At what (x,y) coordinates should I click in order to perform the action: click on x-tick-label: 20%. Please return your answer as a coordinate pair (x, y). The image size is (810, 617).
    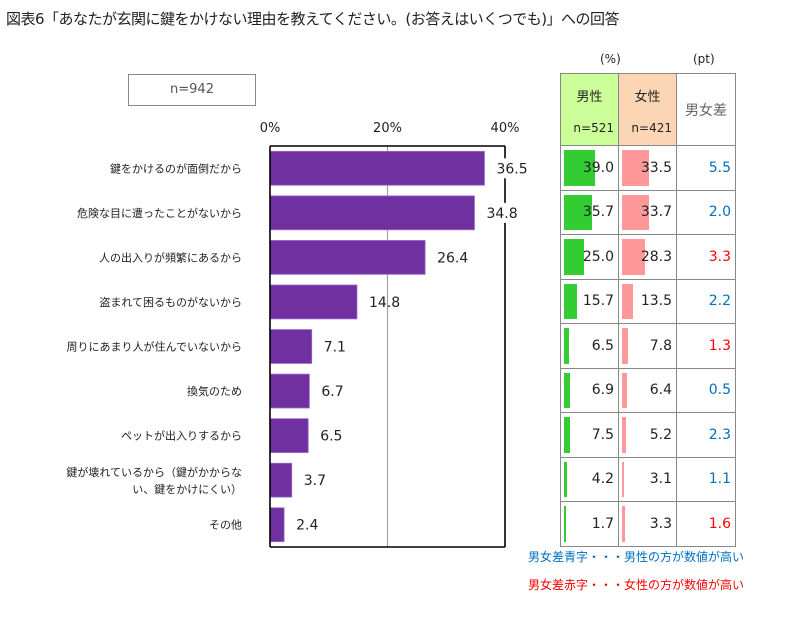
    Looking at the image, I should click on (387, 128).